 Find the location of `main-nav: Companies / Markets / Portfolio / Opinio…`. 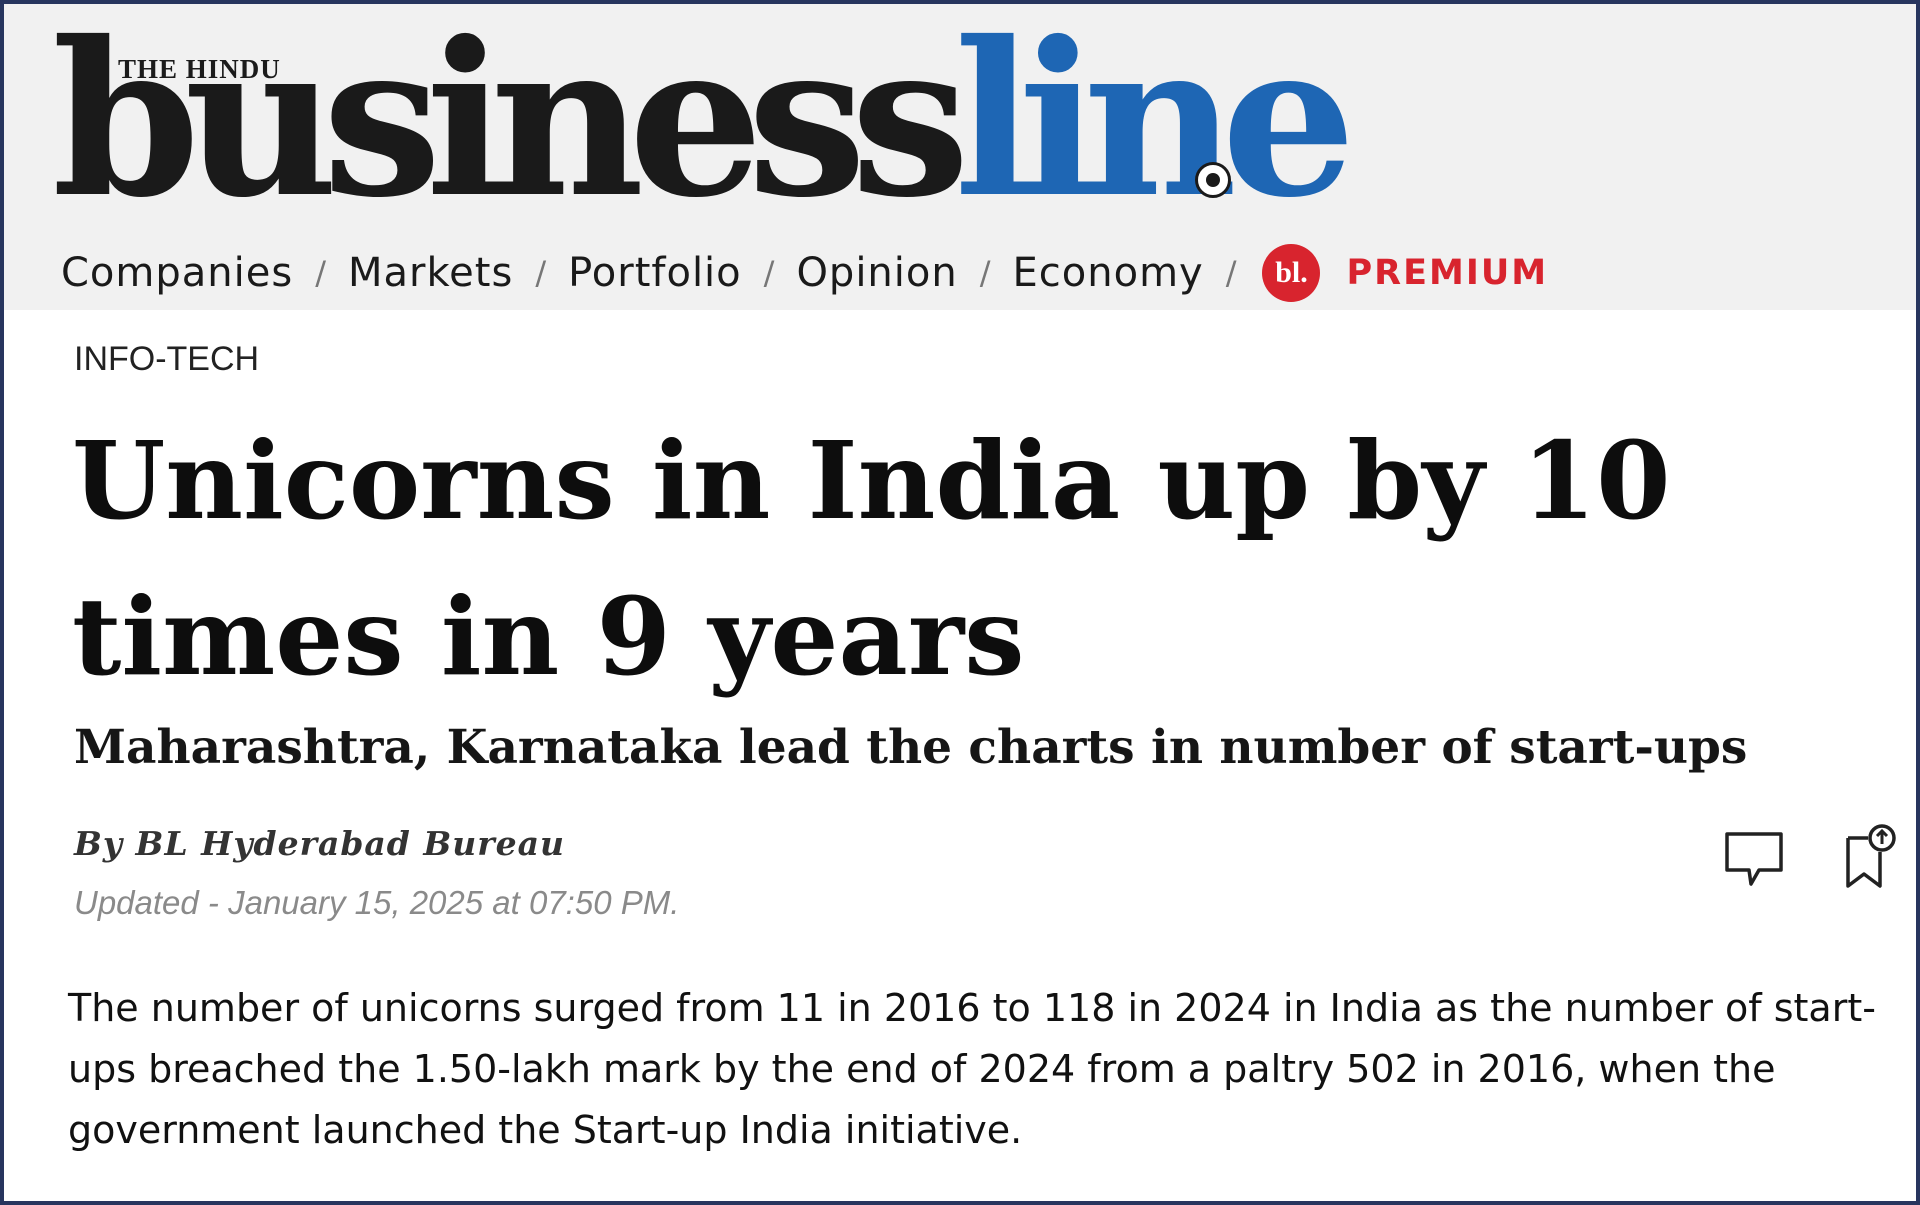

main-nav: Companies / Markets / Portfolio / Opinio… is located at coordinates (804, 273).